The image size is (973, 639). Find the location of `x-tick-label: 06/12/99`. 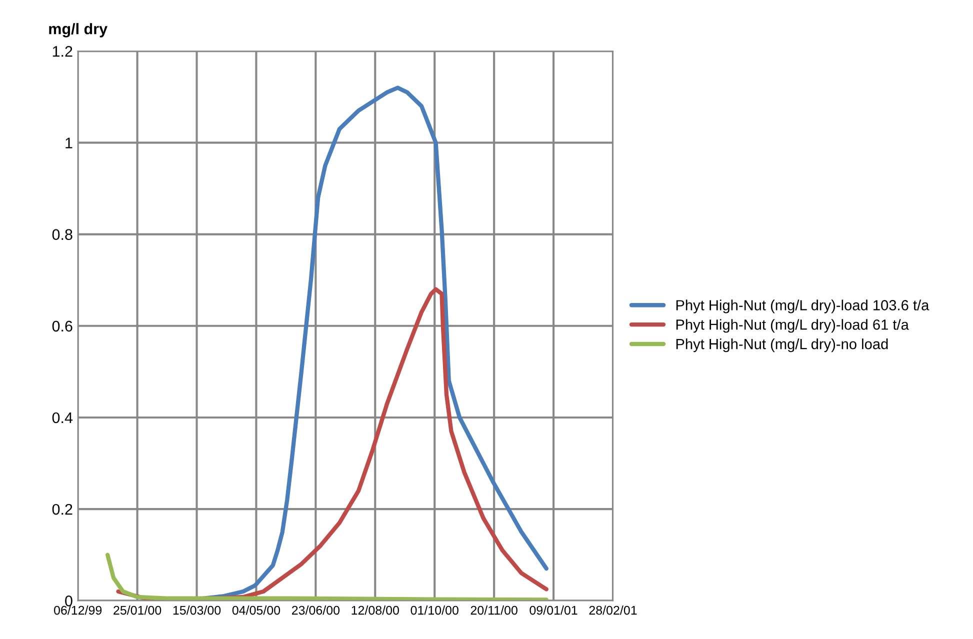

x-tick-label: 06/12/99 is located at coordinates (78, 610).